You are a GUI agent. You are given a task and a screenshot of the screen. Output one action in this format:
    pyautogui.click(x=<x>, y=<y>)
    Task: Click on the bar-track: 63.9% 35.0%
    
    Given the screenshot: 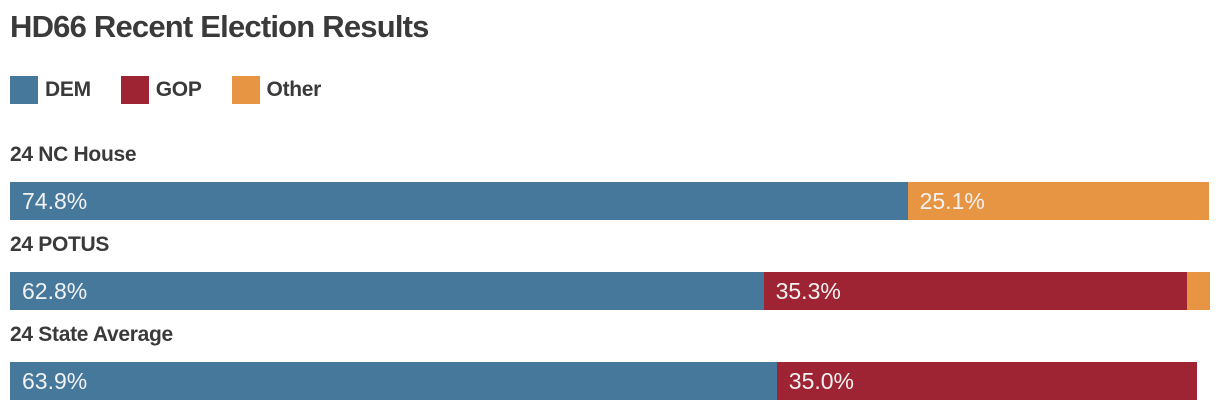 What is the action you would take?
    pyautogui.click(x=610, y=381)
    